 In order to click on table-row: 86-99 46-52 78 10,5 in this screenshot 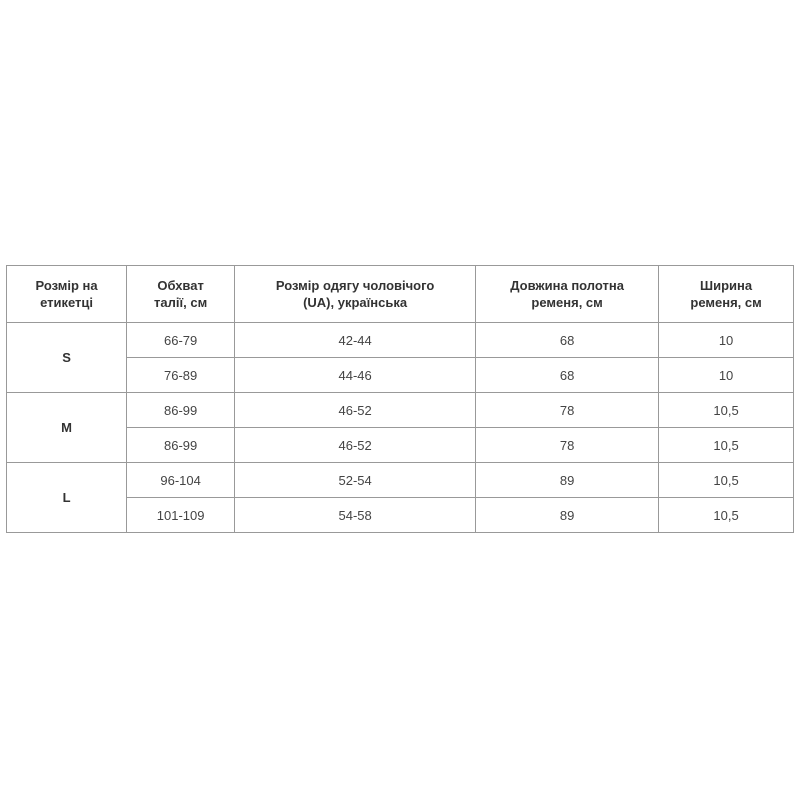, I will do `click(400, 445)`.